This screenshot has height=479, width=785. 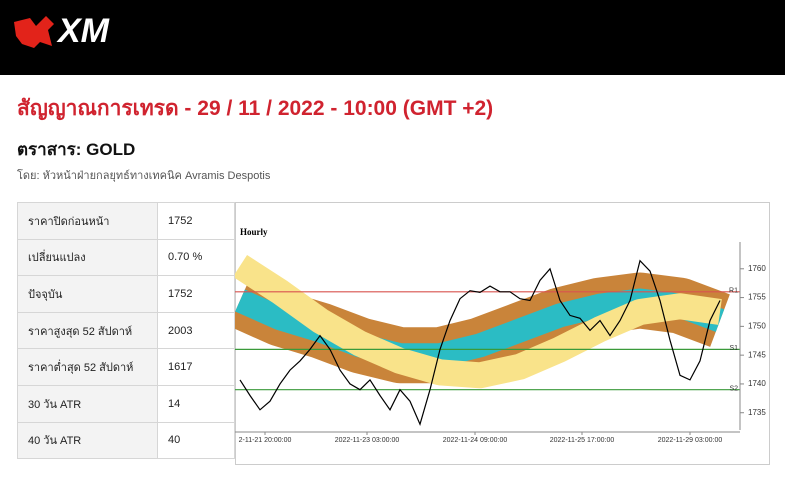 I want to click on level-label: S2, so click(x=733, y=389).